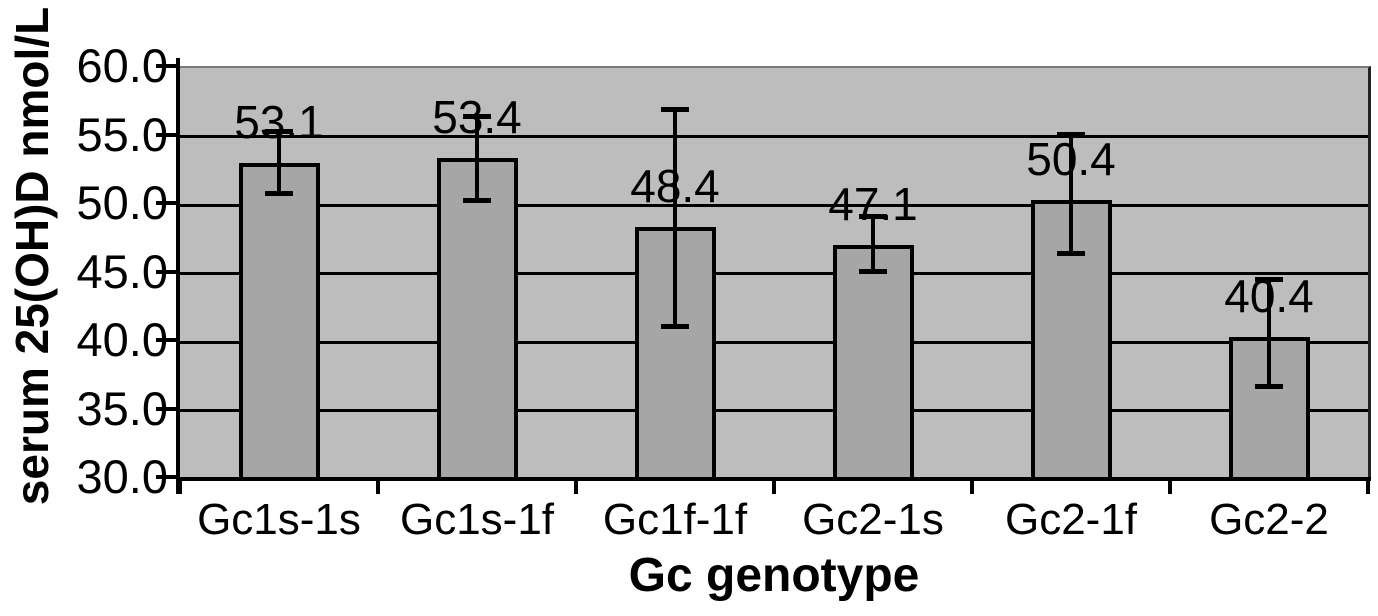 The width and height of the screenshot is (1378, 616). I want to click on bar-value-label: 53.1, so click(279, 121).